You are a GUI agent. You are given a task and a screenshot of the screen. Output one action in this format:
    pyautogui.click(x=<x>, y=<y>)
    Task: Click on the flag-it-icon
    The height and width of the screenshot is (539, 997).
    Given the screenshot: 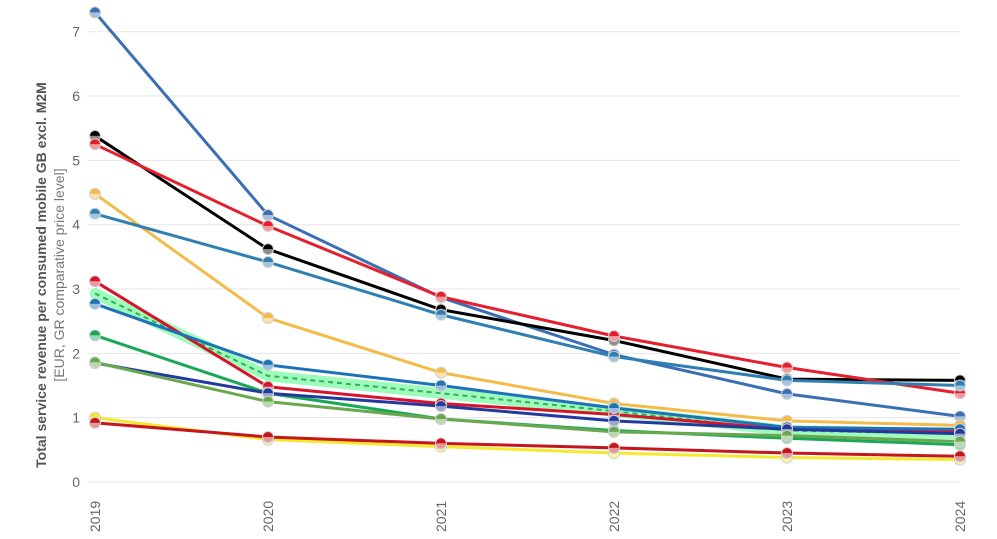 What is the action you would take?
    pyautogui.click(x=95, y=335)
    